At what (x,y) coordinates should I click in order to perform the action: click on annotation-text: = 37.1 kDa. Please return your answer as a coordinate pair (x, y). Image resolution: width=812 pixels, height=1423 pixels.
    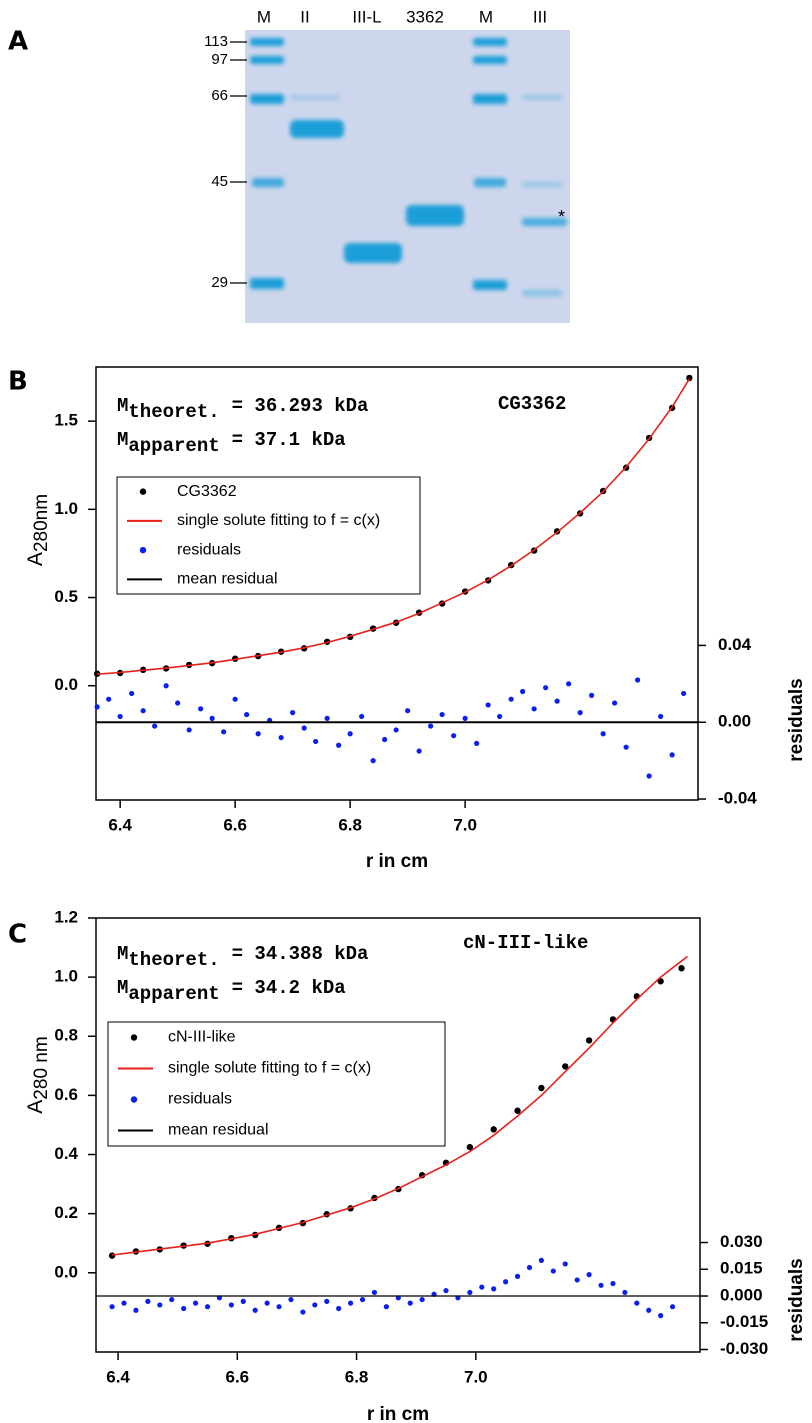
    Looking at the image, I should click on (289, 440).